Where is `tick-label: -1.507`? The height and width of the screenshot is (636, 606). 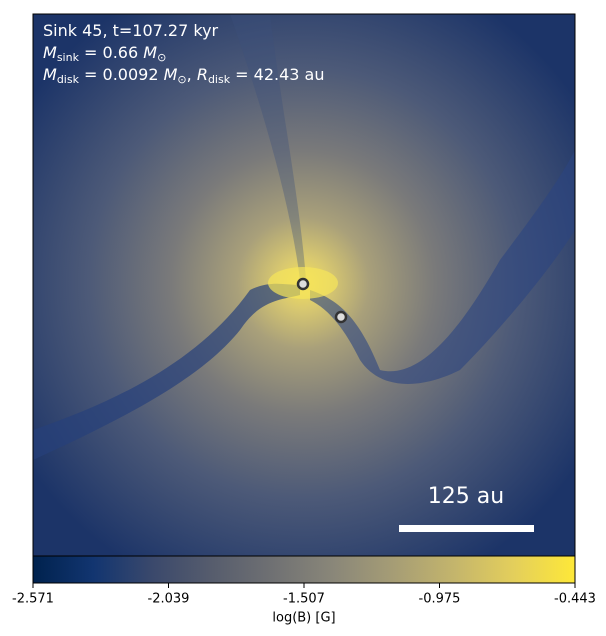 tick-label: -1.507 is located at coordinates (304, 599).